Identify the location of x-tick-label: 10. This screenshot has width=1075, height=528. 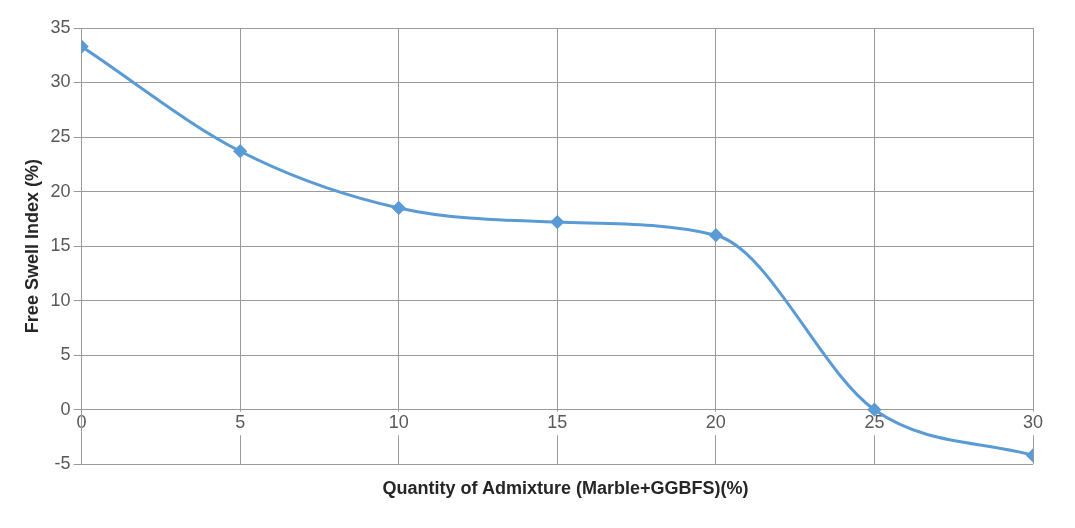
(398, 422).